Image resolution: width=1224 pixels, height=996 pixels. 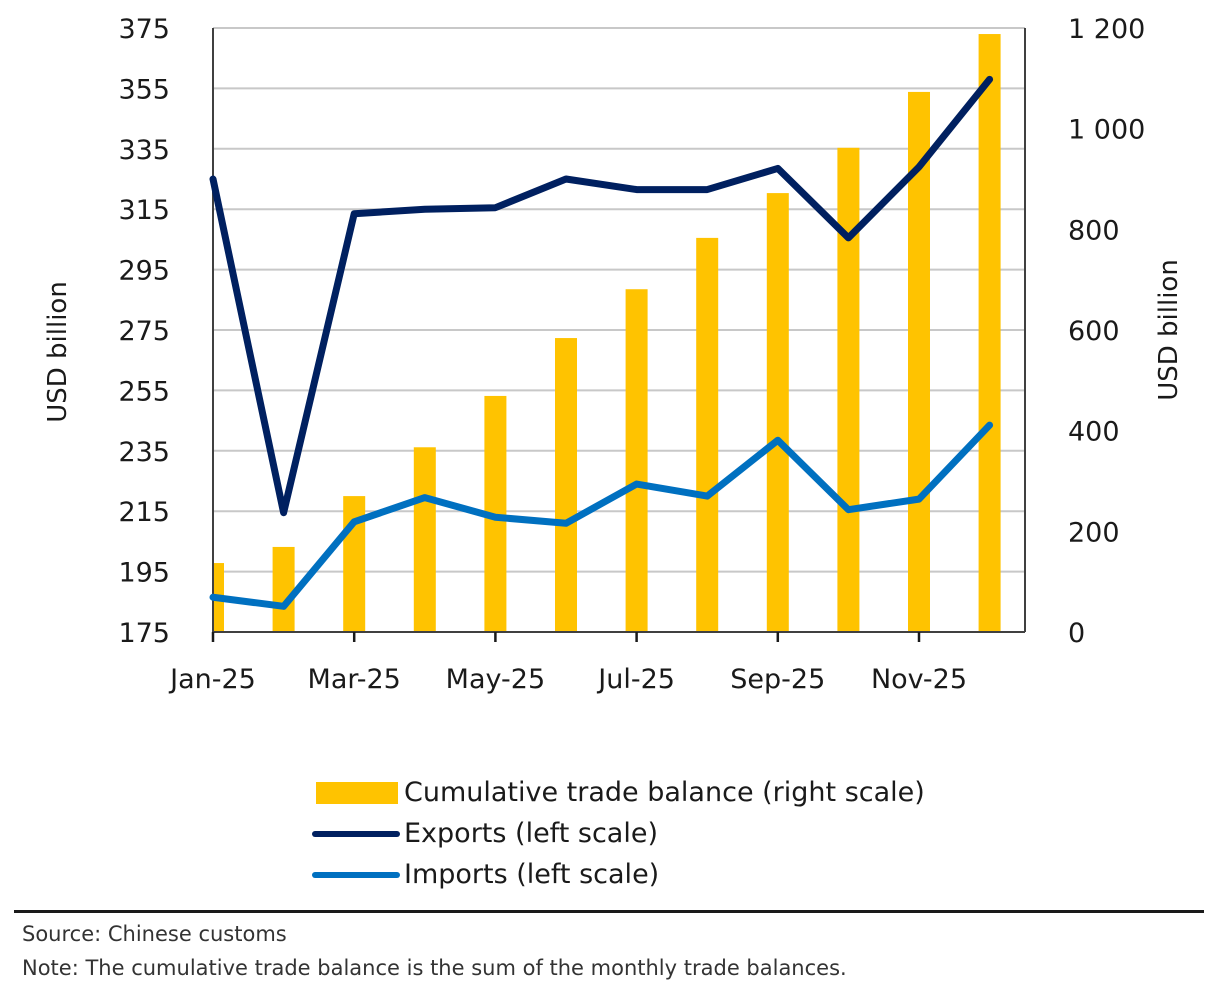 What do you see at coordinates (1169, 330) in the screenshot?
I see `right-axis-title: USD billion` at bounding box center [1169, 330].